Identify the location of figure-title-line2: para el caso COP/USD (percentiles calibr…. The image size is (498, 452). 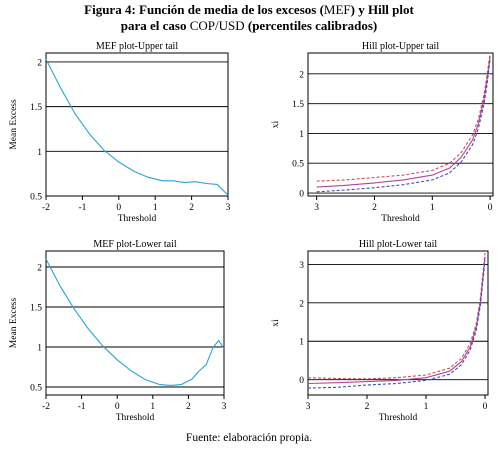
(249, 26).